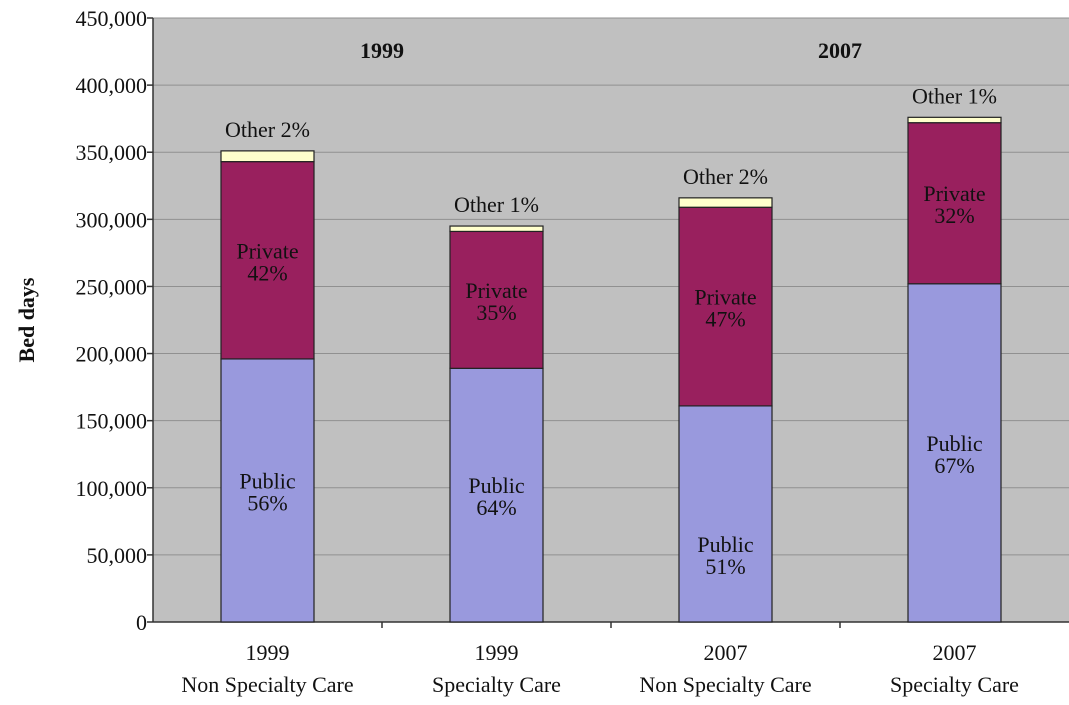 This screenshot has width=1069, height=705. What do you see at coordinates (267, 502) in the screenshot?
I see `segment-pct-public: 56%` at bounding box center [267, 502].